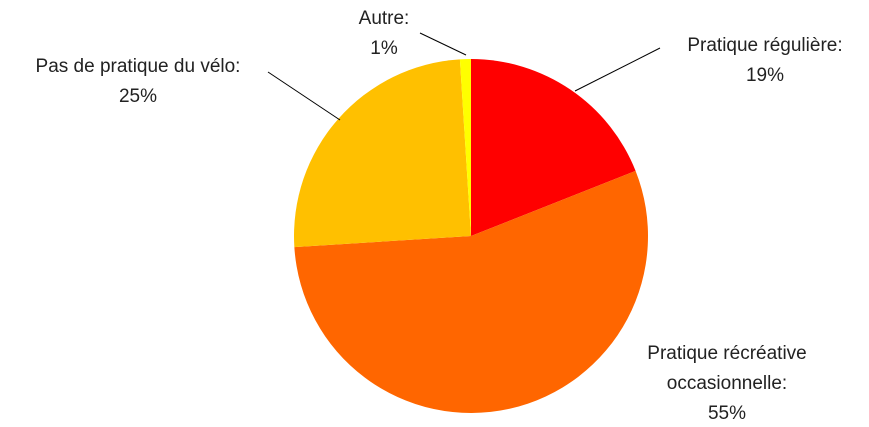  Describe the element at coordinates (727, 413) in the screenshot. I see `value-label: 55%` at that location.